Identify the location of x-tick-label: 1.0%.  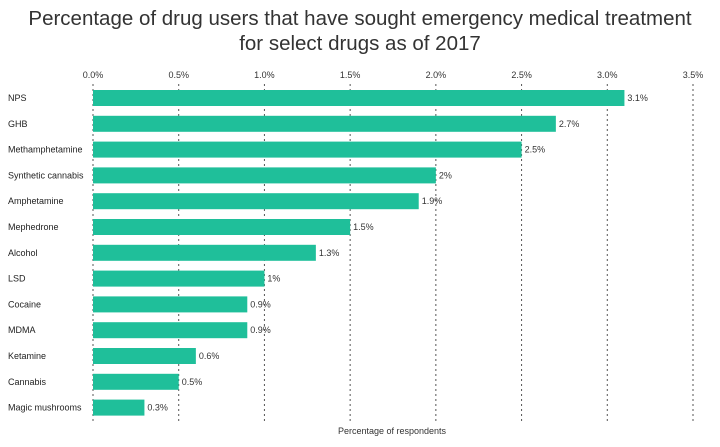
(264, 75).